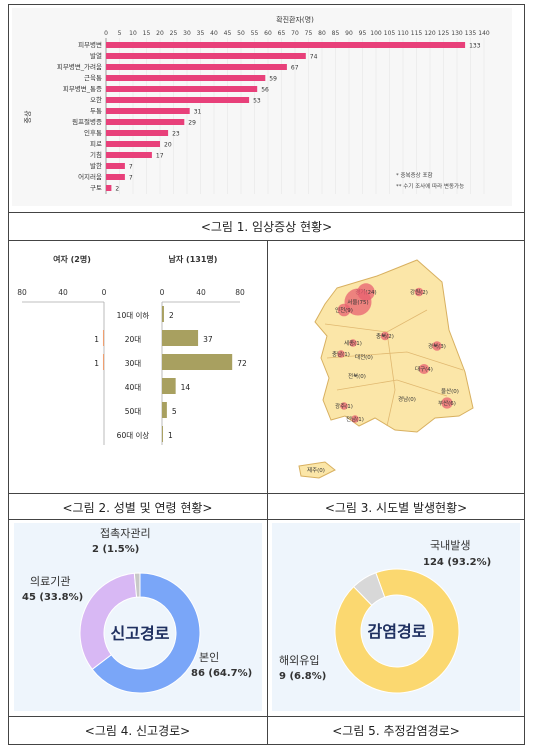 The width and height of the screenshot is (533, 751). I want to click on region-label: 충북(2), so click(385, 336).